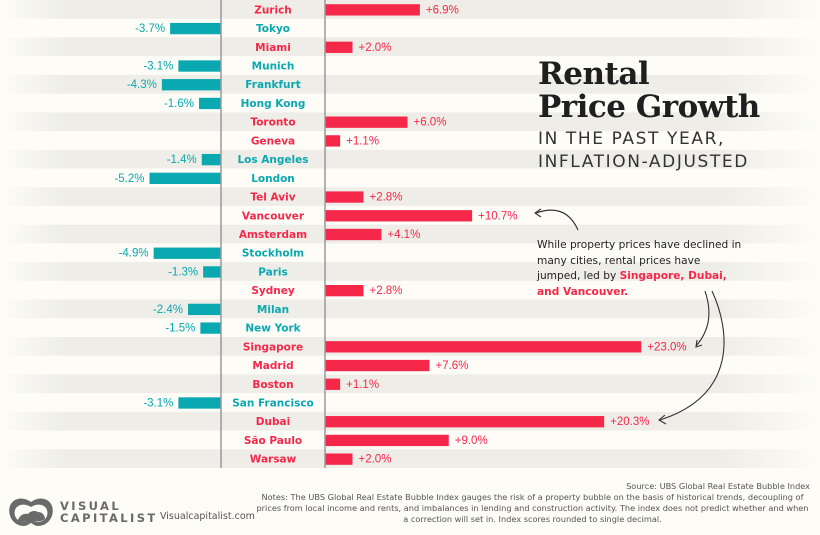 The height and width of the screenshot is (535, 820). Describe the element at coordinates (273, 422) in the screenshot. I see `category-label: Dubai` at that location.